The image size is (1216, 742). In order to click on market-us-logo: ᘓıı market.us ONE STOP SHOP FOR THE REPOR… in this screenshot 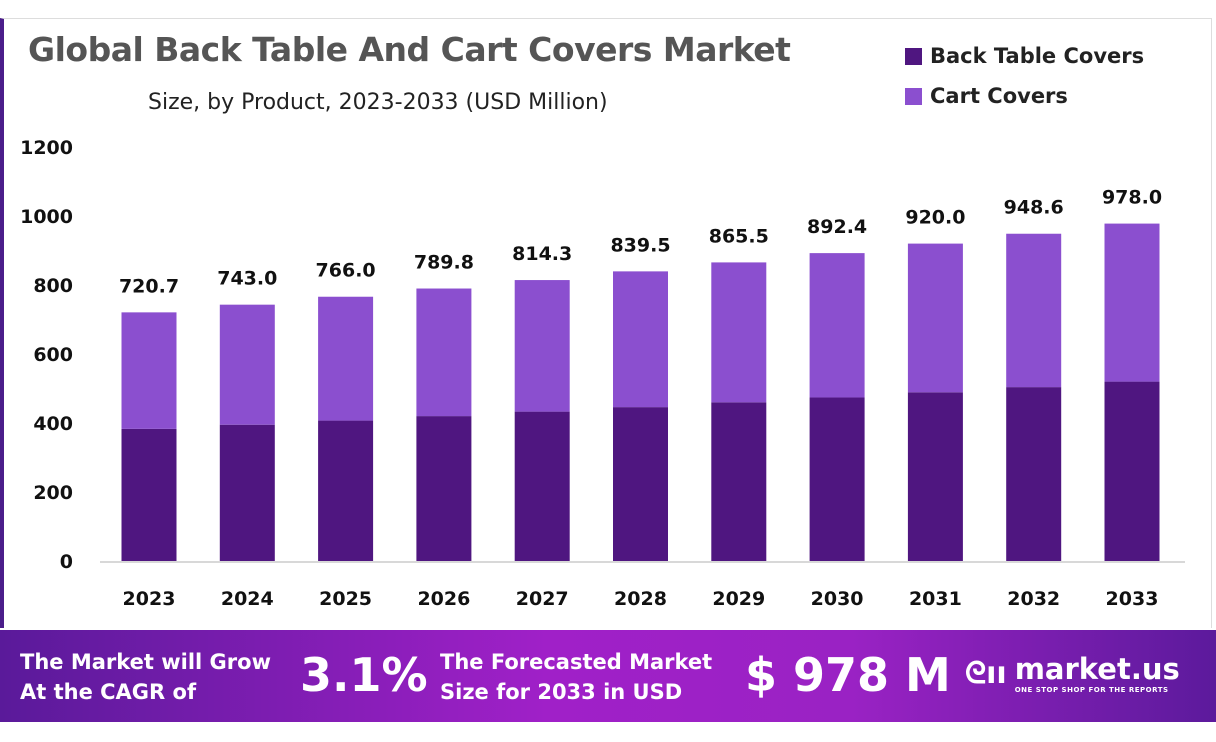, I will do `click(1072, 673)`.